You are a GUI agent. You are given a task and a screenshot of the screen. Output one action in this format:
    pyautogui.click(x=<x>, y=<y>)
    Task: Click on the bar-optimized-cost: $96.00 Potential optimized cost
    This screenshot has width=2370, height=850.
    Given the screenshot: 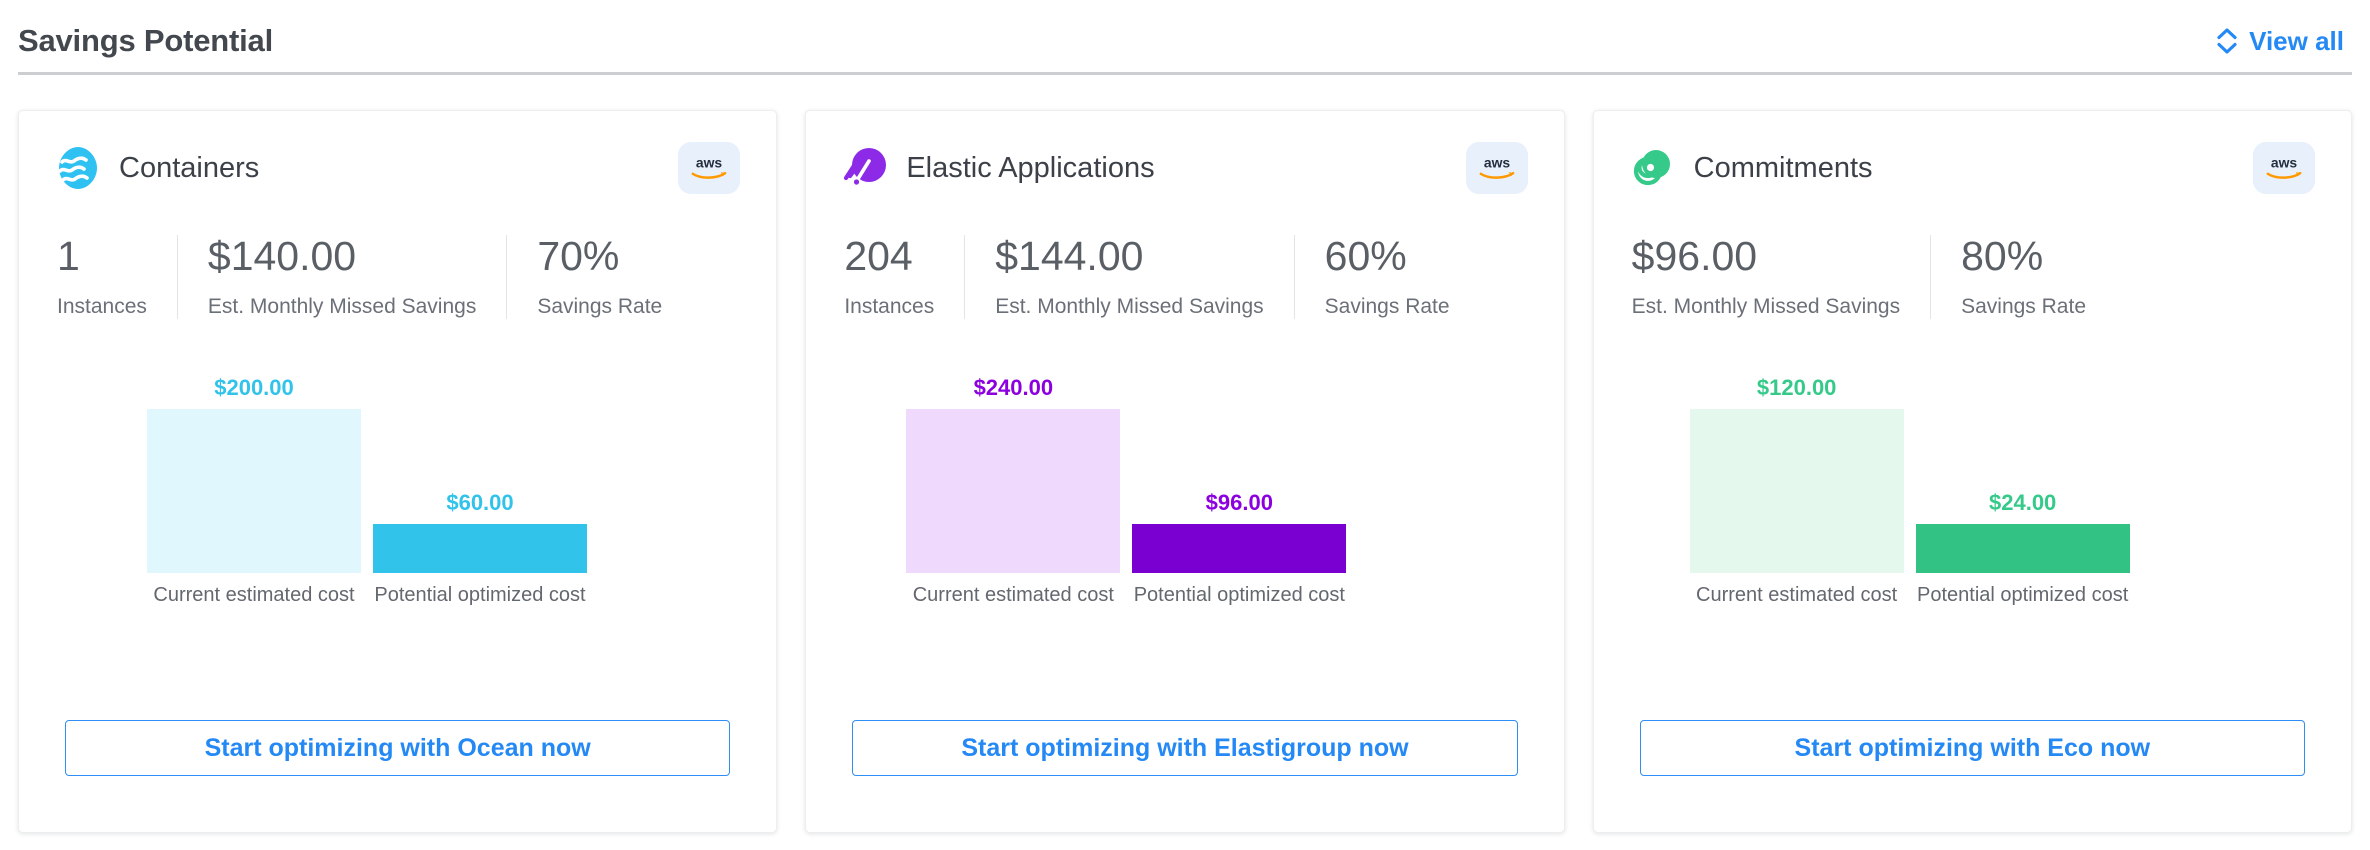 What is the action you would take?
    pyautogui.click(x=1239, y=548)
    